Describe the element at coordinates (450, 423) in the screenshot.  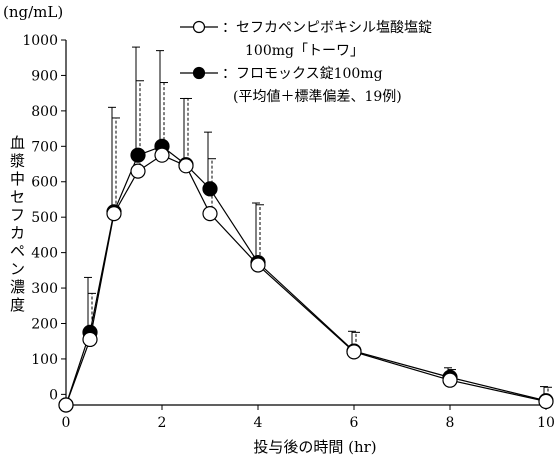
I see `x-tick-label-8: 8` at that location.